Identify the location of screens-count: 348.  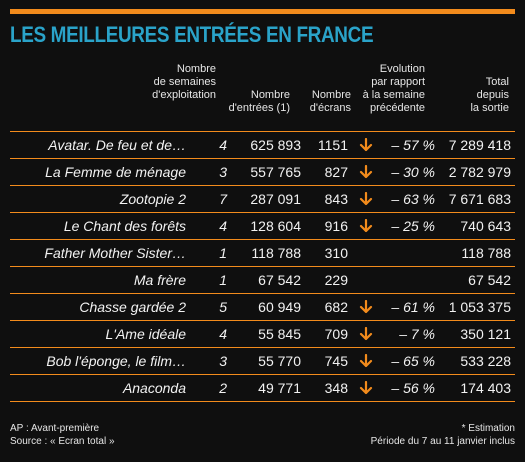
(336, 388).